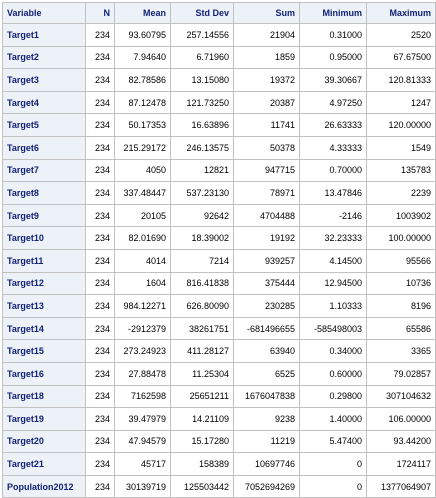 The height and width of the screenshot is (498, 436). Describe the element at coordinates (202, 215) in the screenshot. I see `cell-std-dev: 92642` at that location.